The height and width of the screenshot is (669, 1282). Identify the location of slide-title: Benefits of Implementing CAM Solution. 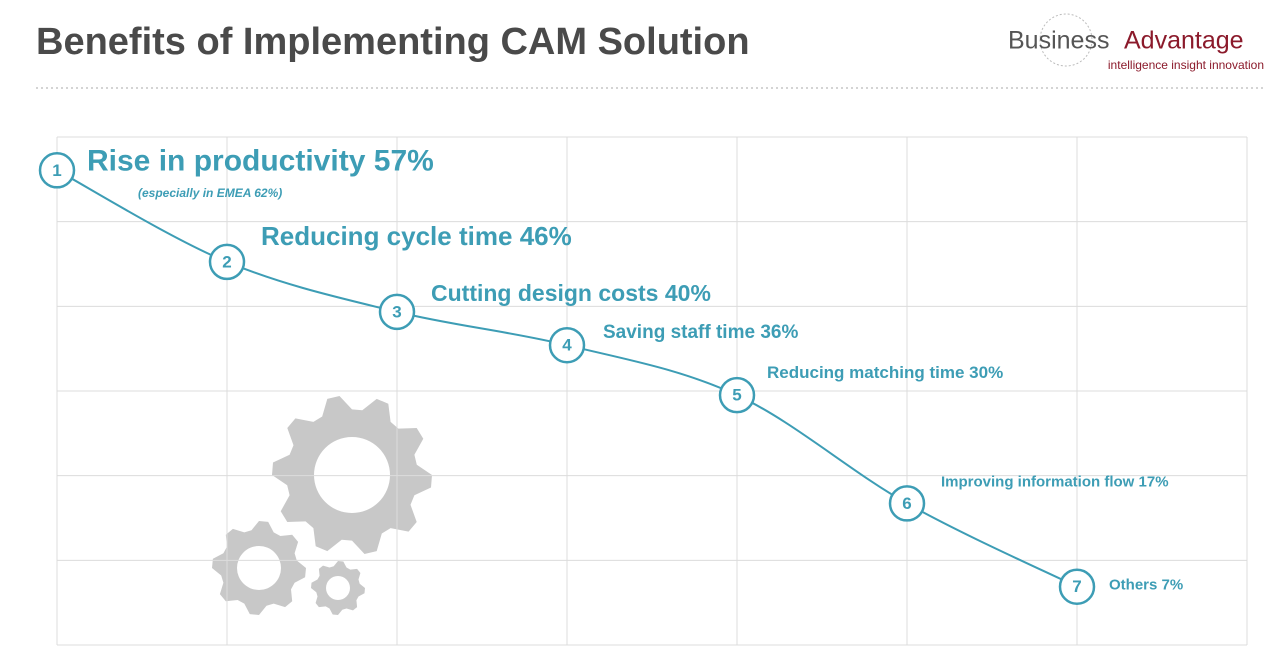
(393, 42).